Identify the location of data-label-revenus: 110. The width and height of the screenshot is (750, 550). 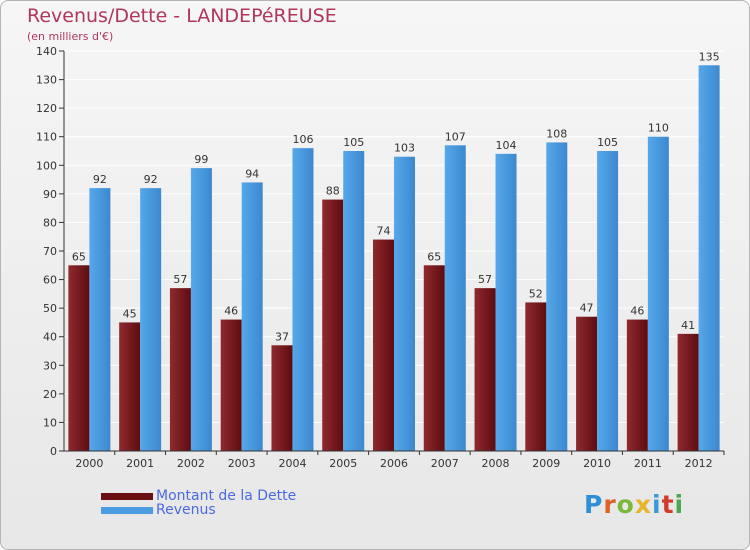
(658, 128).